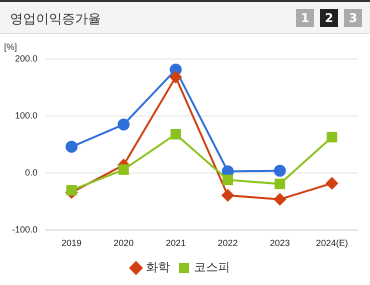  What do you see at coordinates (26, 115) in the screenshot?
I see `y-tick-label: 100.0` at bounding box center [26, 115].